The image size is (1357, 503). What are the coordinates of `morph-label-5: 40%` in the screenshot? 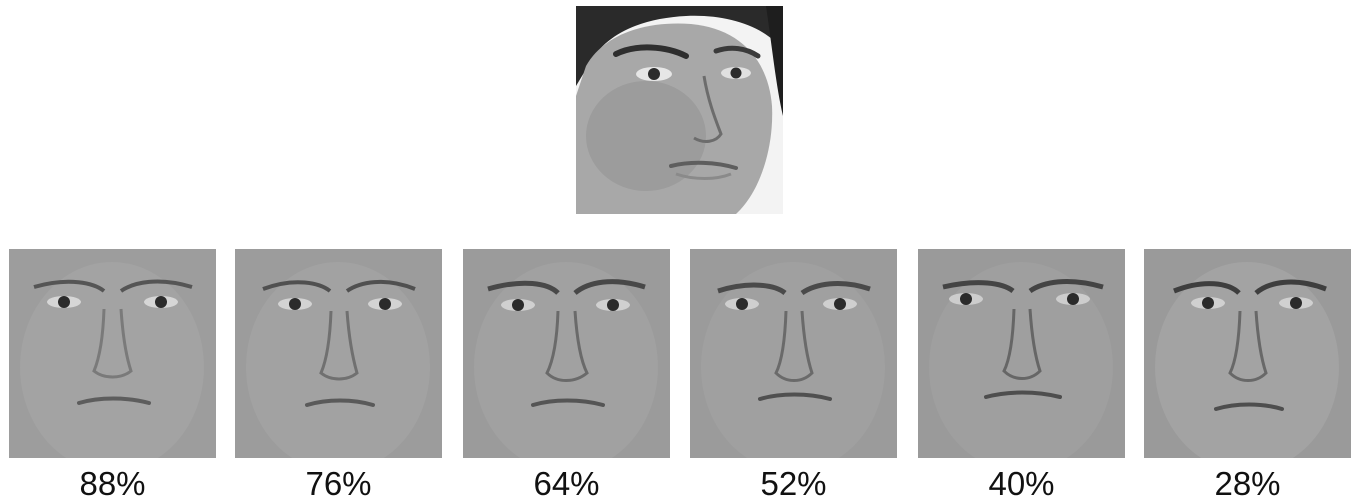 It's located at (1021, 483).